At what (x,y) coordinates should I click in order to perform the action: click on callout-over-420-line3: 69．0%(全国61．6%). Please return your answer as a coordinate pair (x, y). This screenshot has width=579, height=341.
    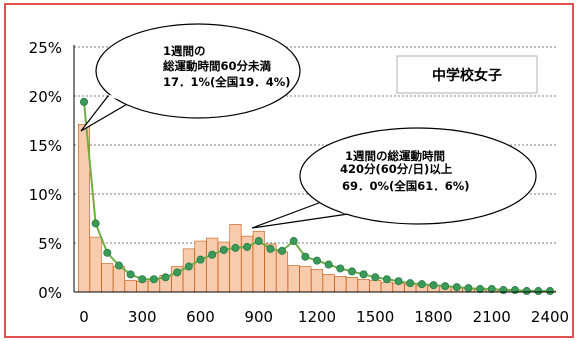
    Looking at the image, I should click on (406, 186).